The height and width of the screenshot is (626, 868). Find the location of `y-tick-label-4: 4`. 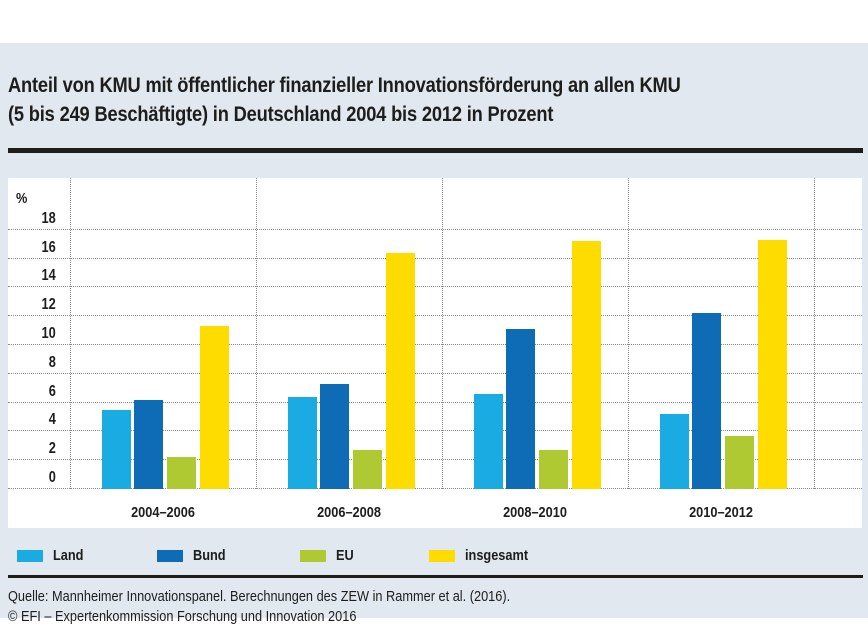

y-tick-label-4: 4 is located at coordinates (52, 420).